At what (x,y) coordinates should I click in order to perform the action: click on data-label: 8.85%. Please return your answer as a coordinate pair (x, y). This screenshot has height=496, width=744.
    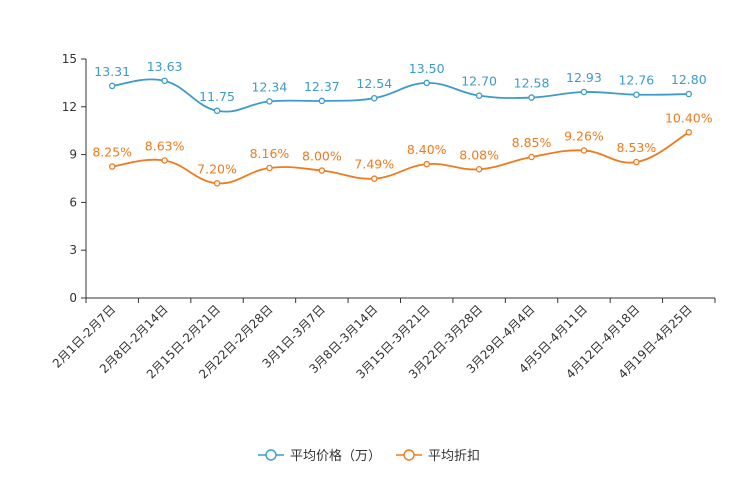
    Looking at the image, I should click on (532, 142).